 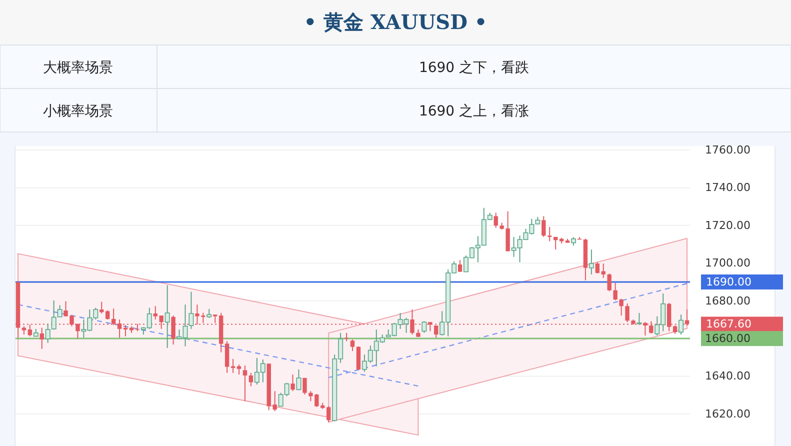 I want to click on price-tag: 1690.00, so click(x=742, y=282).